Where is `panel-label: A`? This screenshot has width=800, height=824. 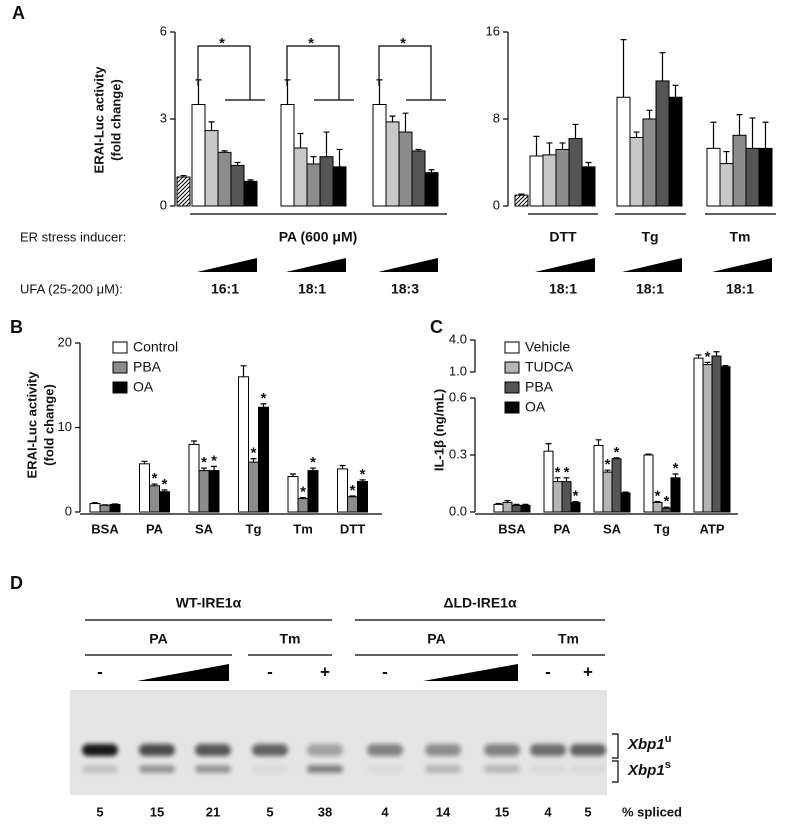
panel-label: A is located at coordinates (18, 13).